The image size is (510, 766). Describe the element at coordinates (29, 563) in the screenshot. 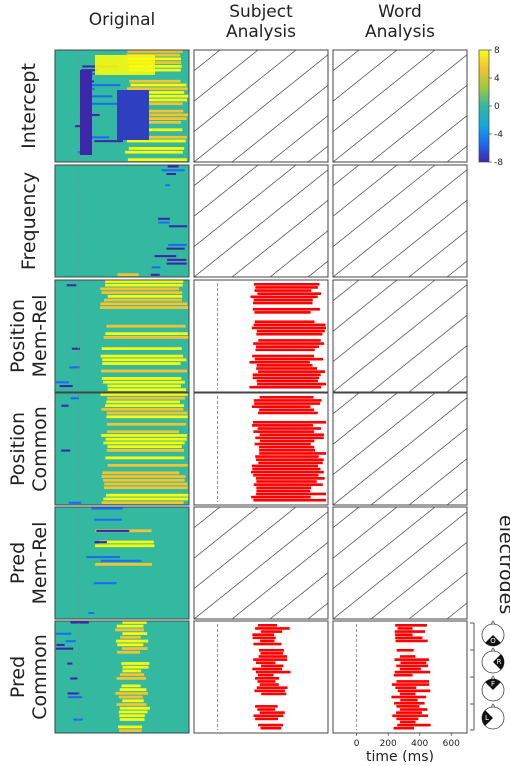

I see `row-label-4: PredMem-Rel` at that location.